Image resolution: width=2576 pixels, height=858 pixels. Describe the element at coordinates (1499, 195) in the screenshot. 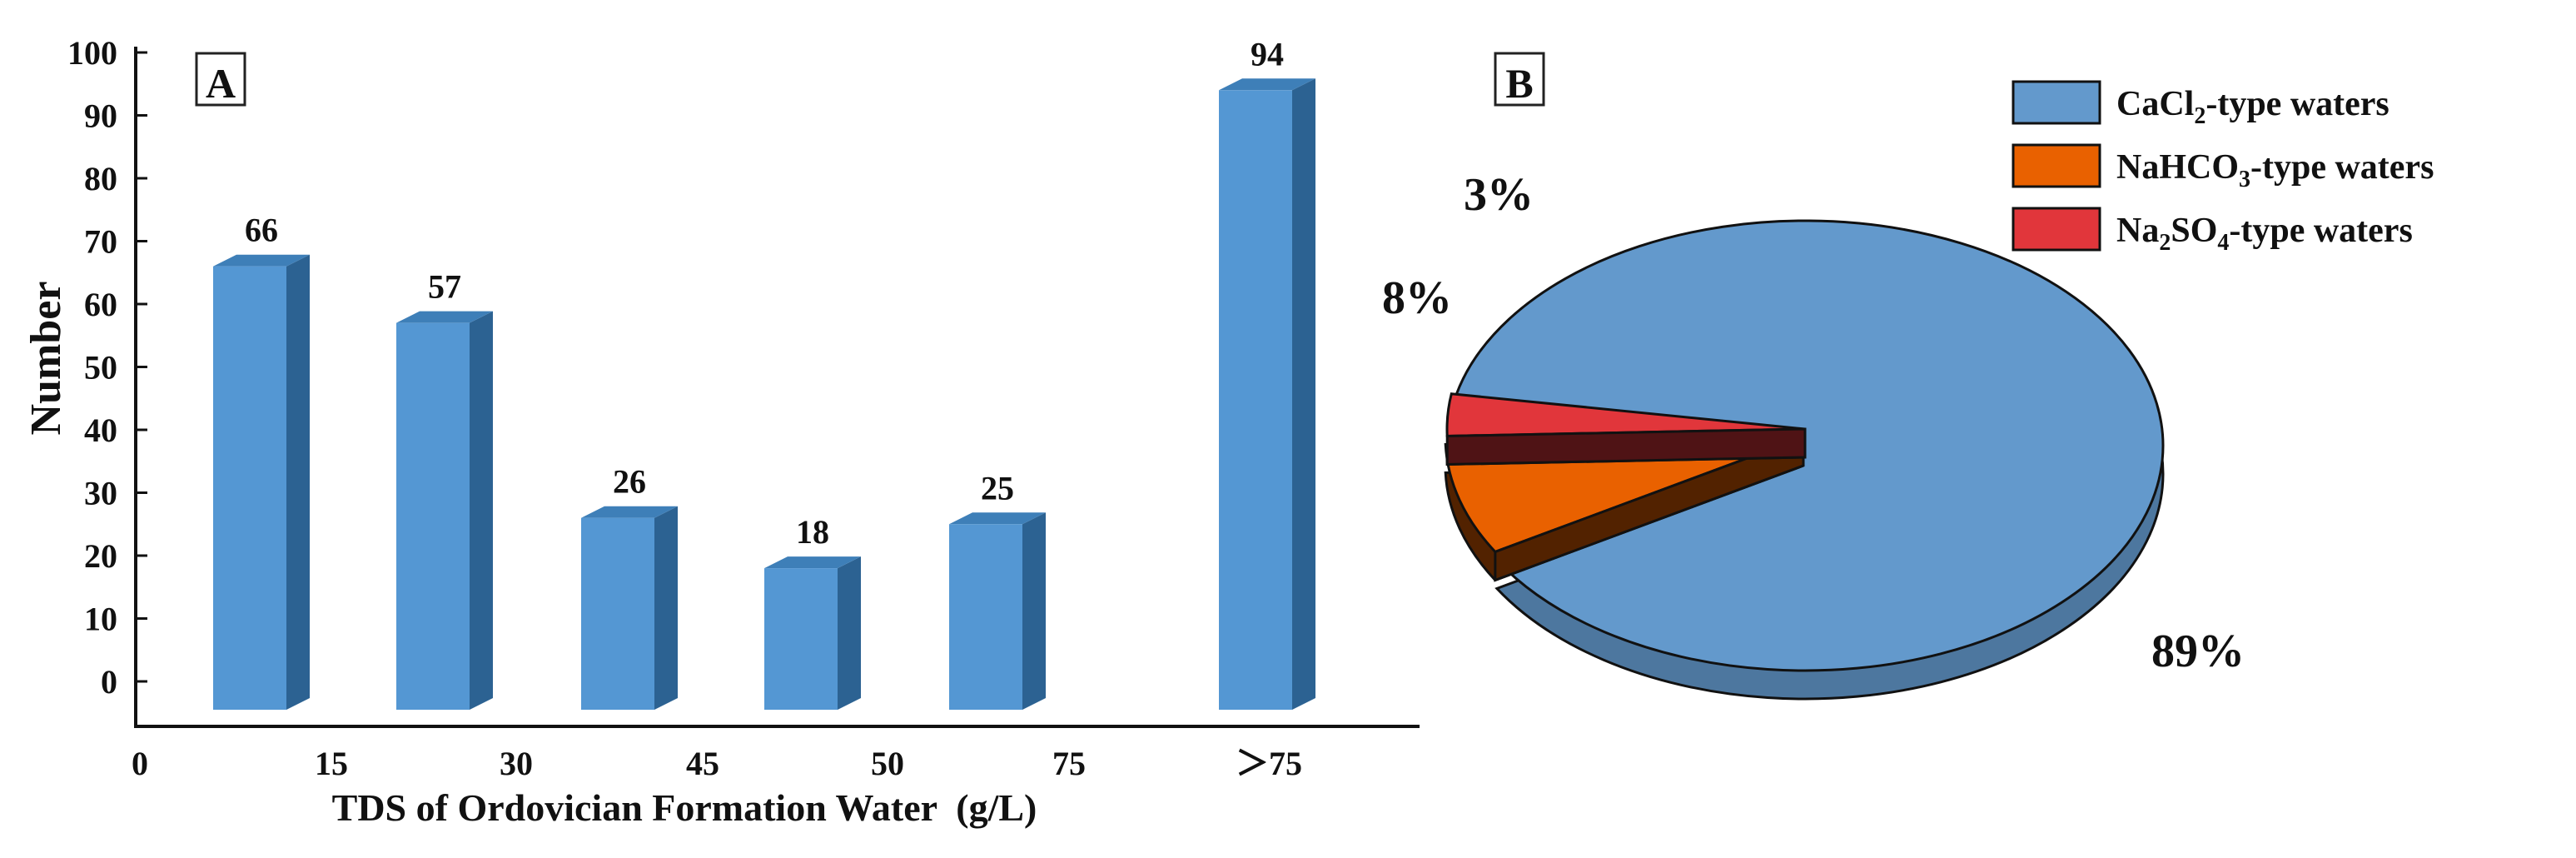

I see `pie-percent-label: 3%` at that location.